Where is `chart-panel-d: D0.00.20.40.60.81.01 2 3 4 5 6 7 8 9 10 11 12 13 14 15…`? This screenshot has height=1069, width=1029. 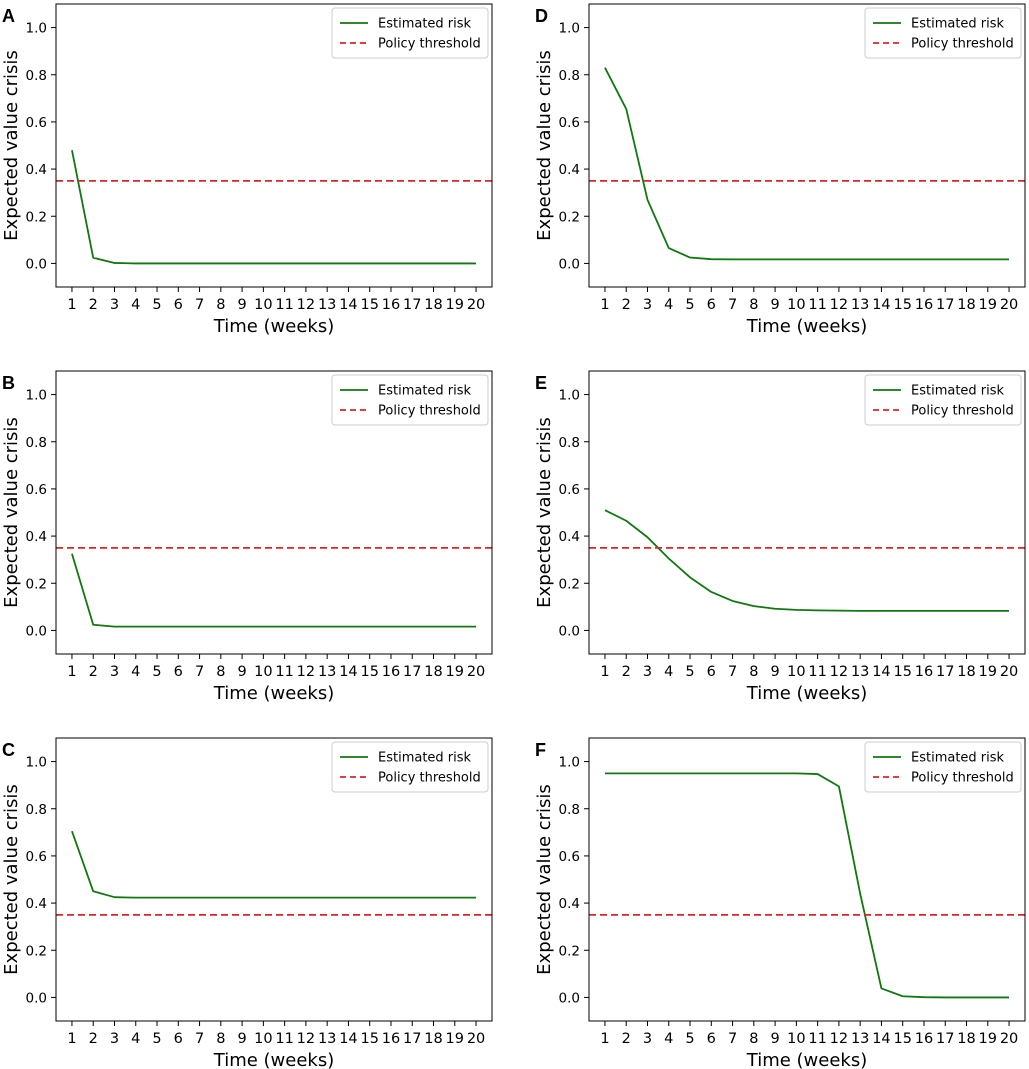 chart-panel-d: D0.00.20.40.60.81.01 2 3 4 5 6 7 8 9 10 11 12 13 14 15… is located at coordinates (780, 170).